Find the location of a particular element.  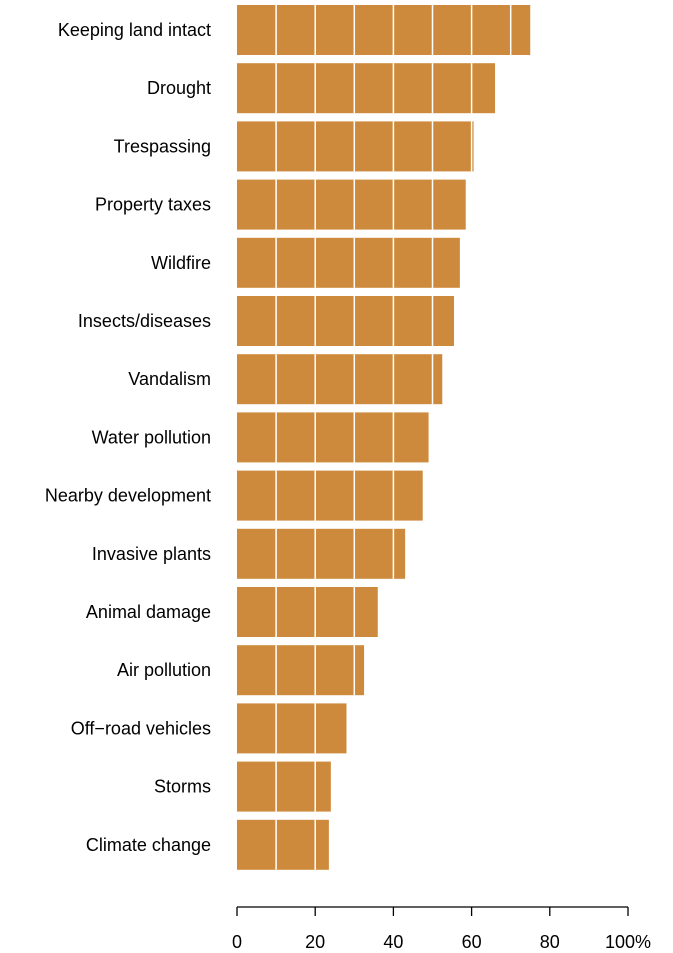

category-label: Air pollution is located at coordinates (164, 670).